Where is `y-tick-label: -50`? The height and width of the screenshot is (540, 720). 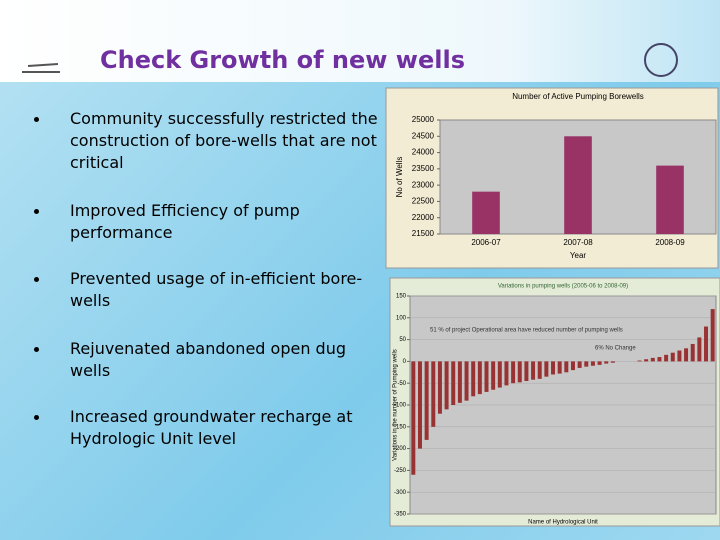
y-tick-label: -50 is located at coordinates (401, 384).